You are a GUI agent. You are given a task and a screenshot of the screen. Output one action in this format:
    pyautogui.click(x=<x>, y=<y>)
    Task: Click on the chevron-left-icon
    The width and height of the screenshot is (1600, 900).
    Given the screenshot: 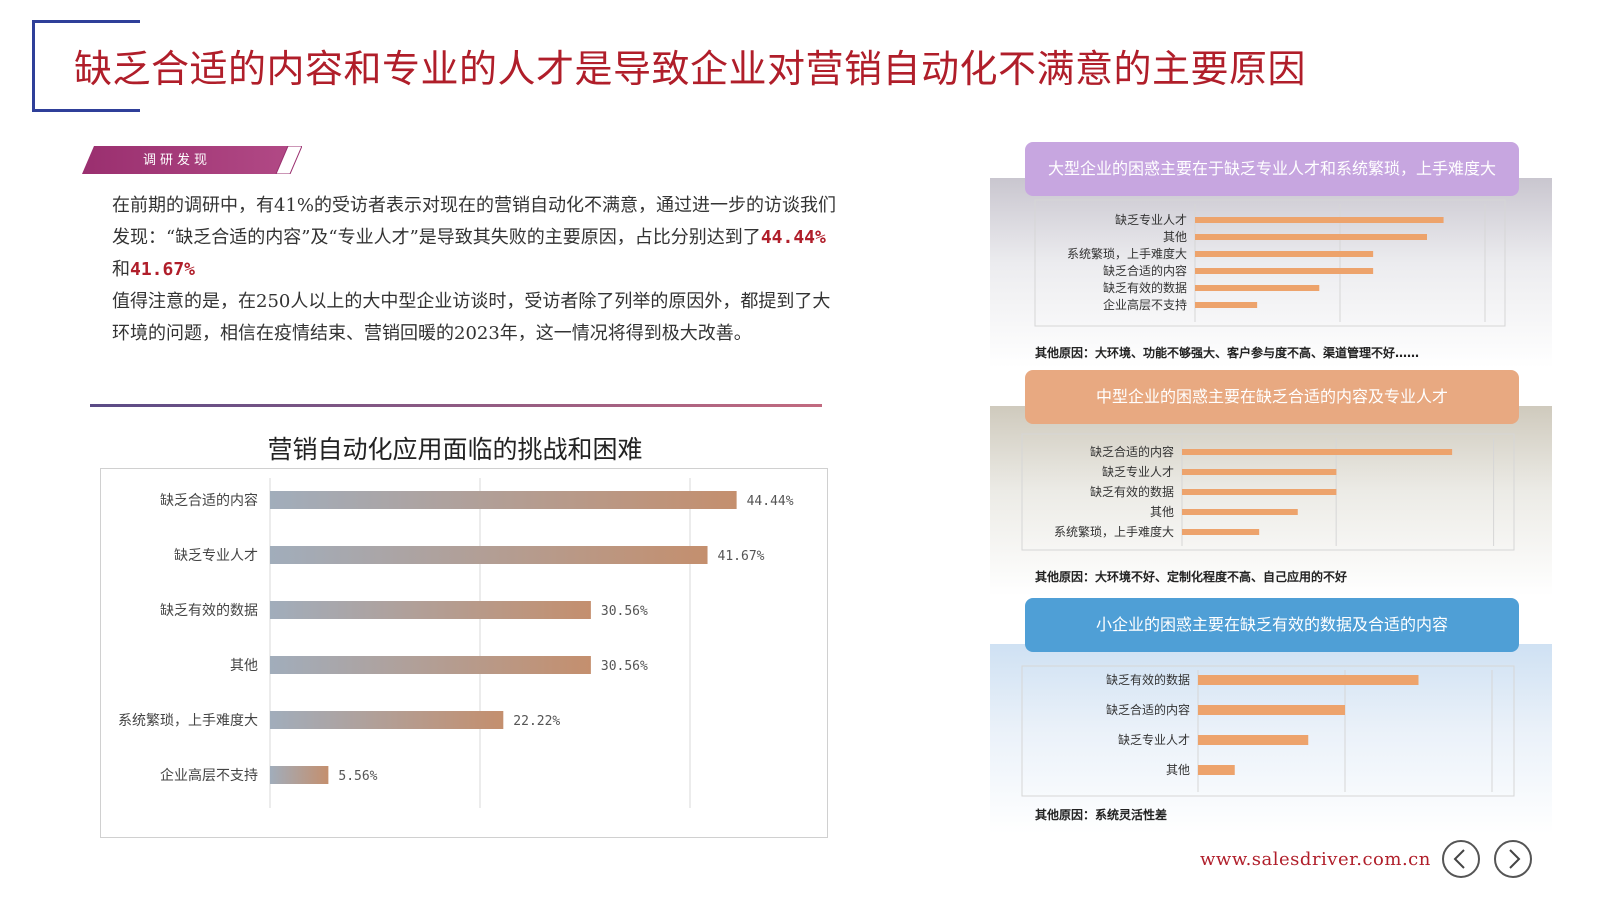 What is the action you would take?
    pyautogui.click(x=1459, y=859)
    